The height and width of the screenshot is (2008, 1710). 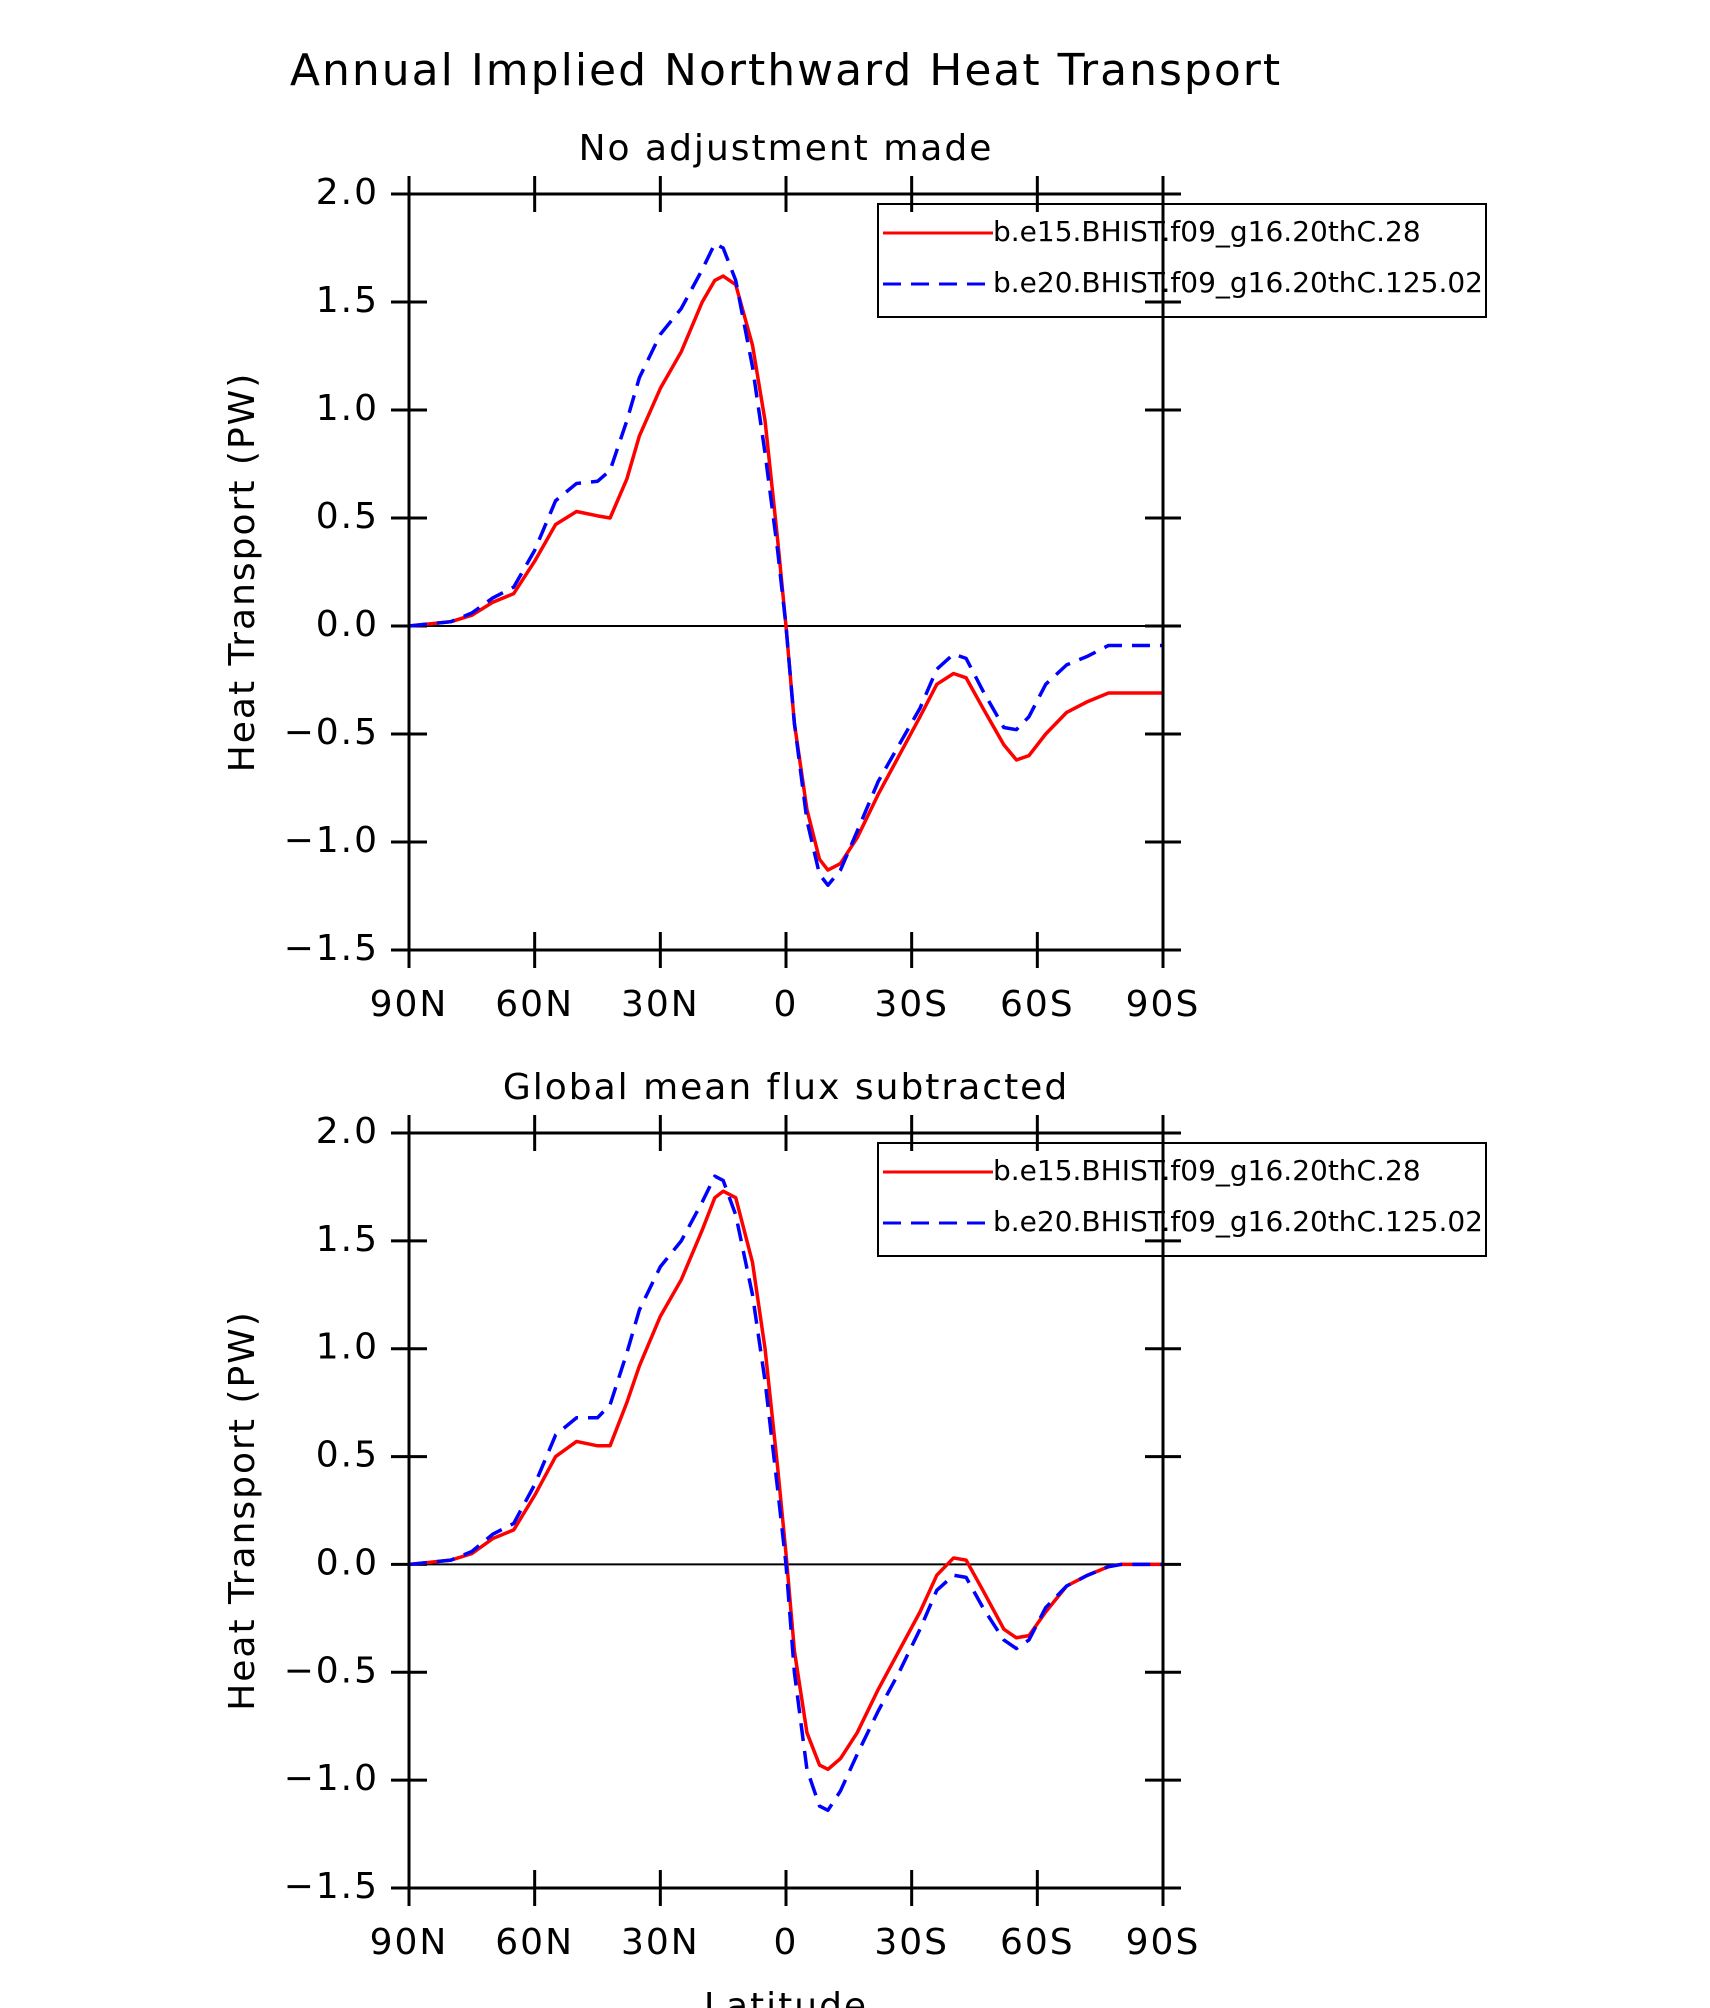 What do you see at coordinates (786, 148) in the screenshot?
I see `panel-title: No adjustment made` at bounding box center [786, 148].